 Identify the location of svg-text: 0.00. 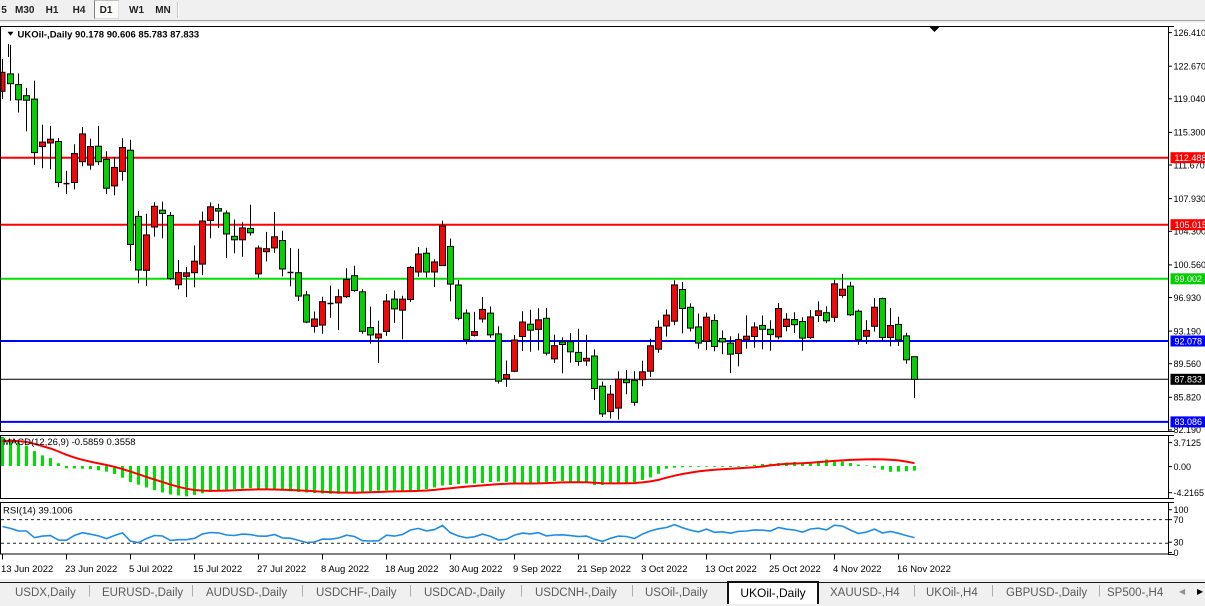
(1183, 467).